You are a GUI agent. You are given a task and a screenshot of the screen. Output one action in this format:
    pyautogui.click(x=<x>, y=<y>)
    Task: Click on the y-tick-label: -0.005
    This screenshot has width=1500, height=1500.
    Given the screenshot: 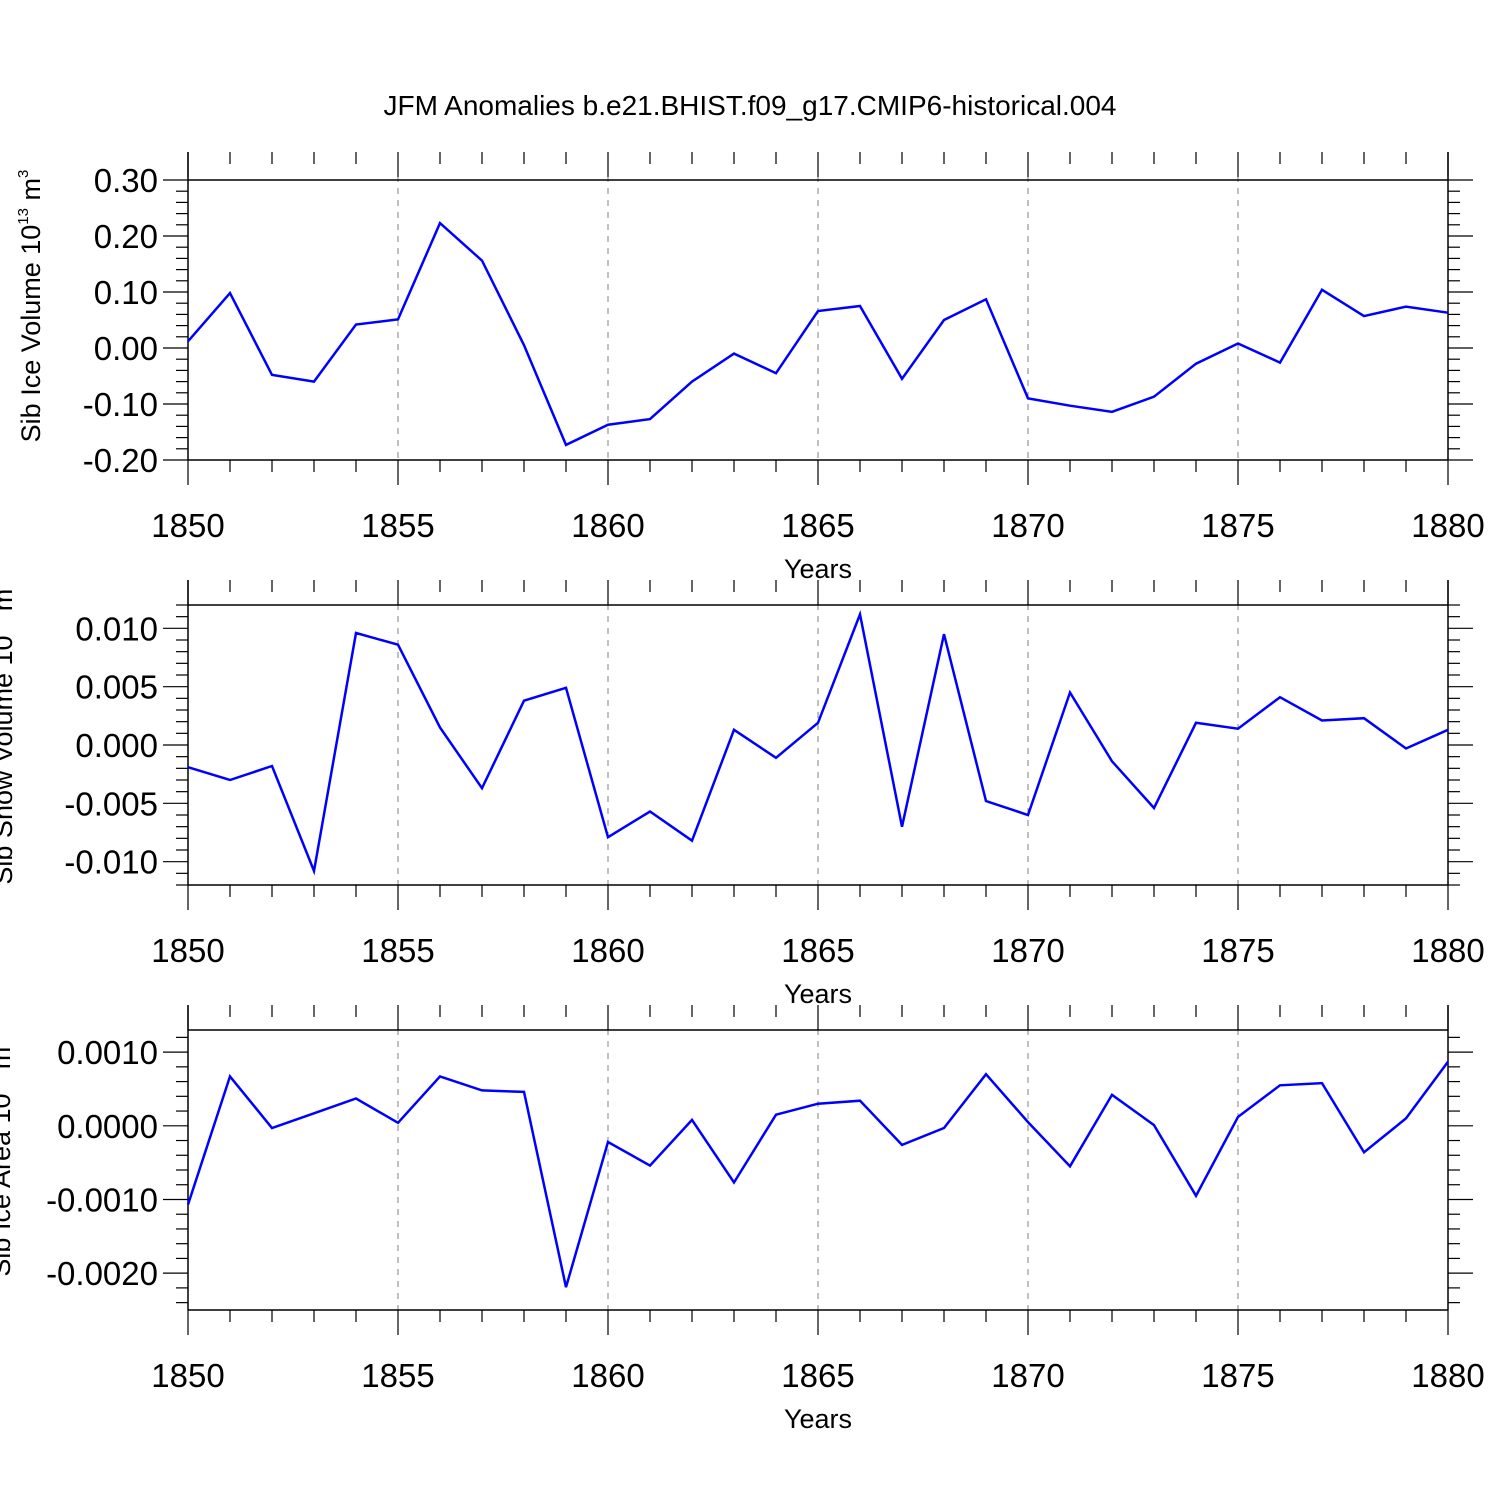 What is the action you would take?
    pyautogui.click(x=111, y=803)
    